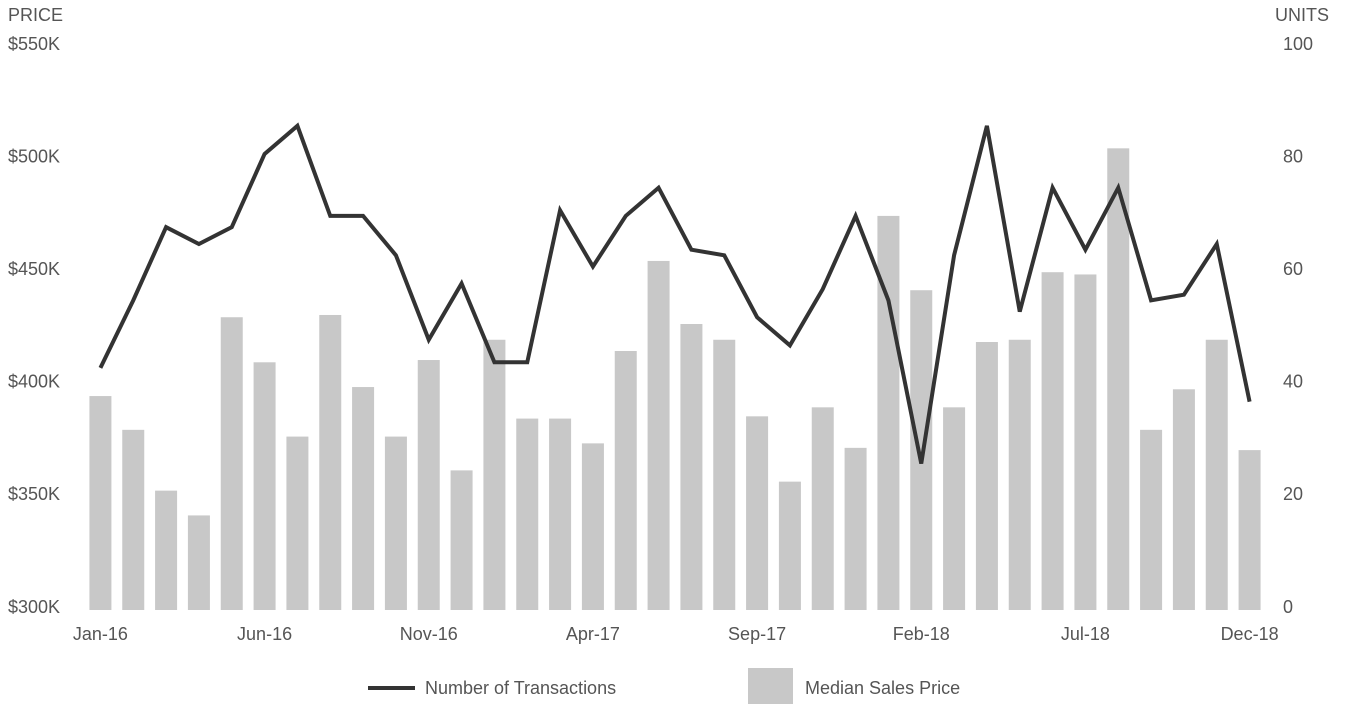 This screenshot has width=1362, height=704. Describe the element at coordinates (100, 634) in the screenshot. I see `x-tick-label: Jan-16` at that location.